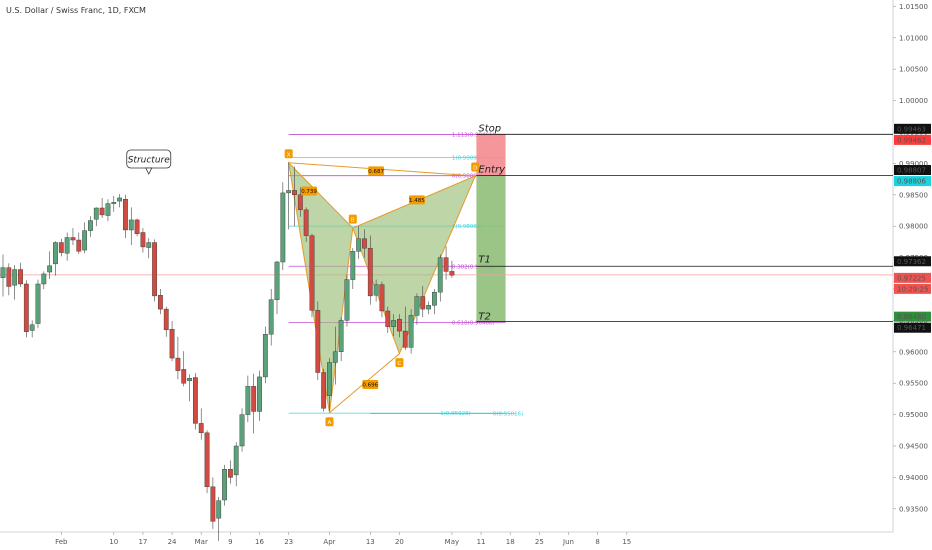  I want to click on pattern-point-label: C, so click(400, 364).